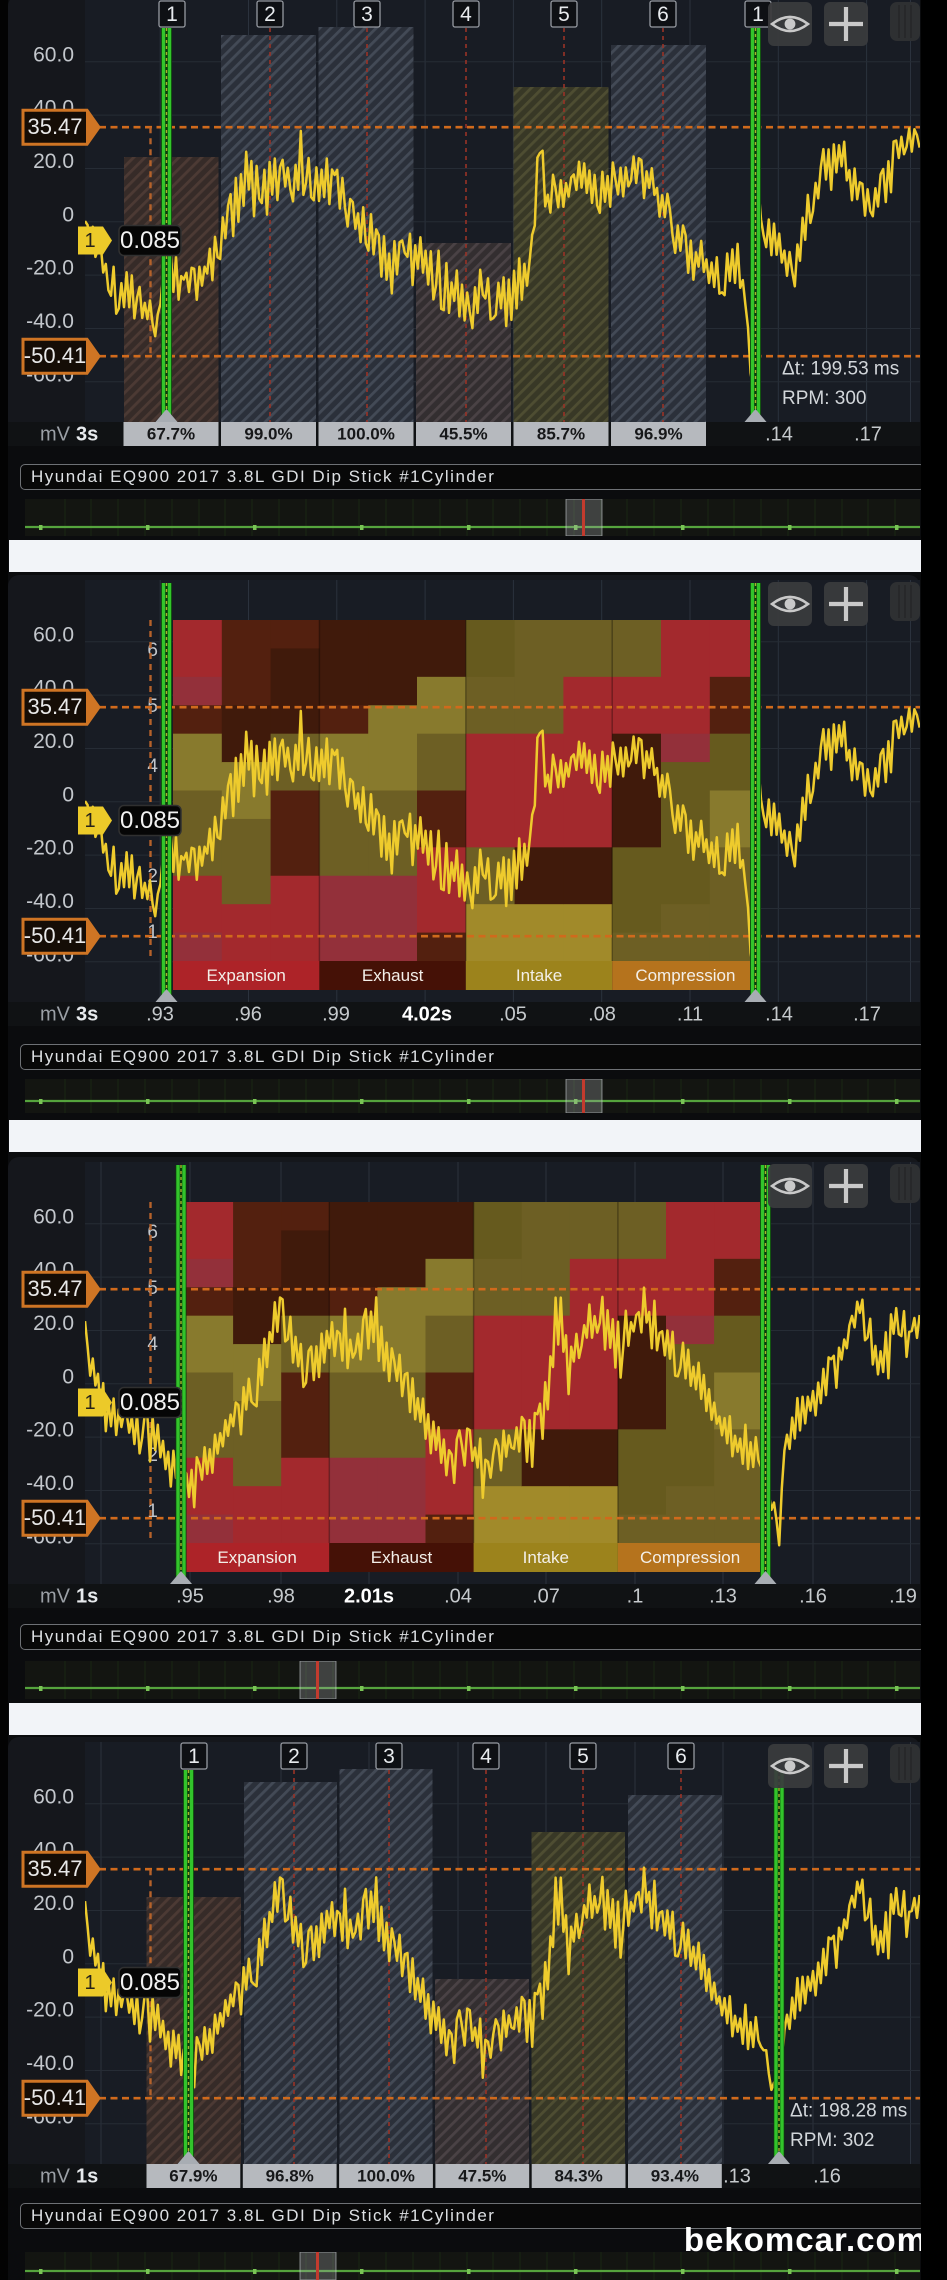  Describe the element at coordinates (268, 433) in the screenshot. I see `svg-text: 99.0%` at that location.